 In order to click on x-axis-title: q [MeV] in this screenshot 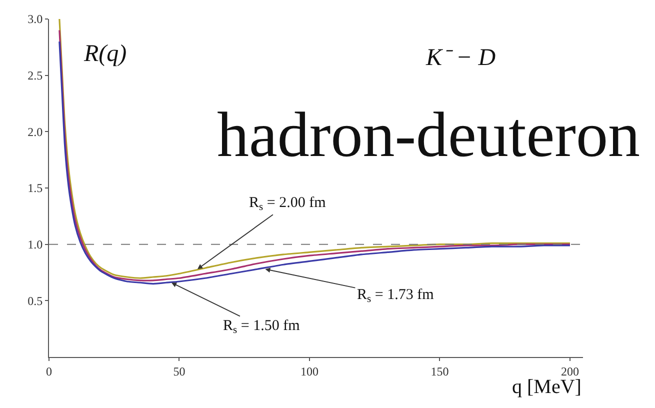, I will do `click(547, 387)`.